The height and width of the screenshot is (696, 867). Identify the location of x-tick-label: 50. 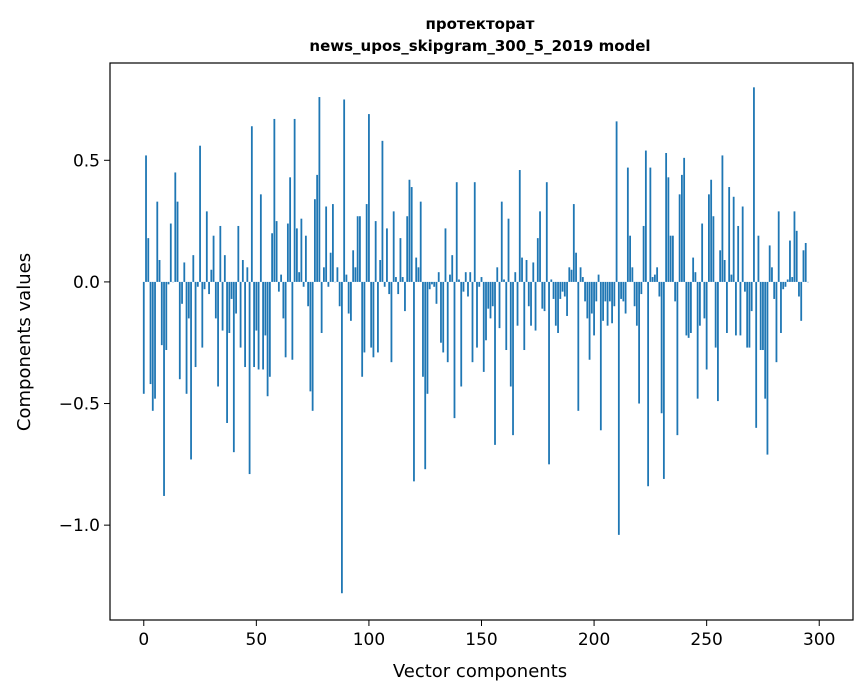
(257, 640).